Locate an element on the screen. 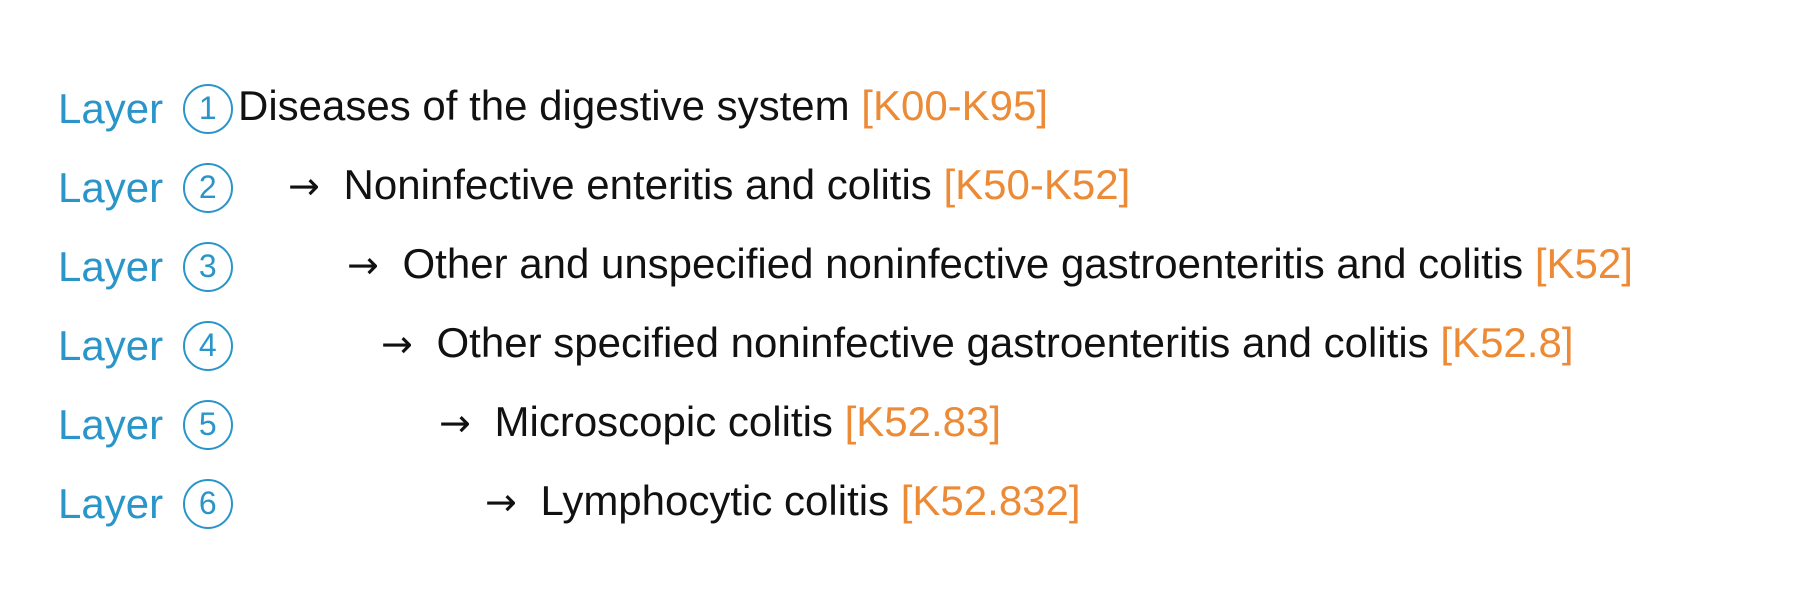  entry-label: Lymphocytic colitis is located at coordinates (715, 500).